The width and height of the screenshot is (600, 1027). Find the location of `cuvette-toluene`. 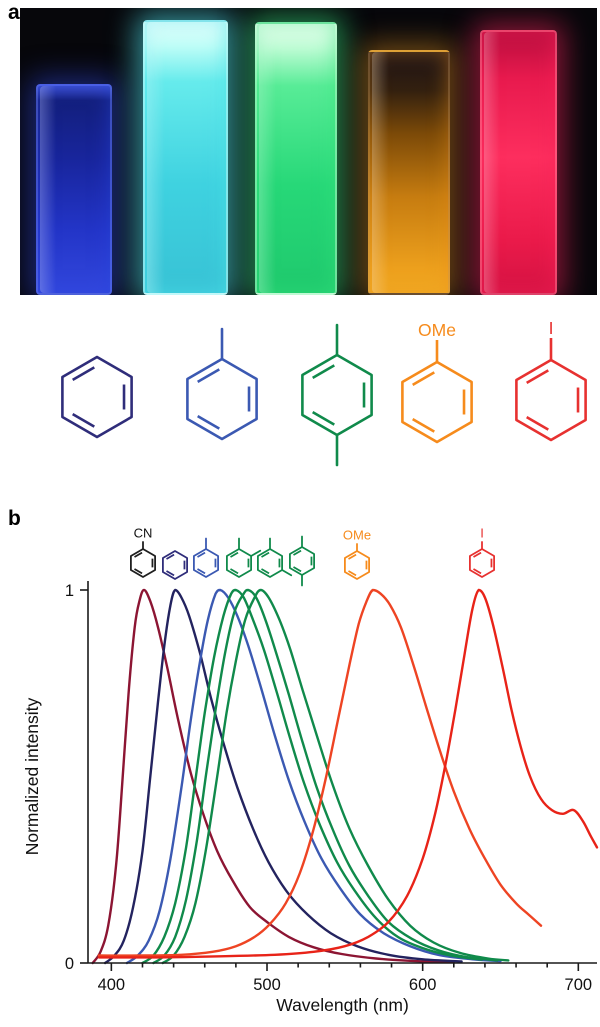

cuvette-toluene is located at coordinates (185, 157).